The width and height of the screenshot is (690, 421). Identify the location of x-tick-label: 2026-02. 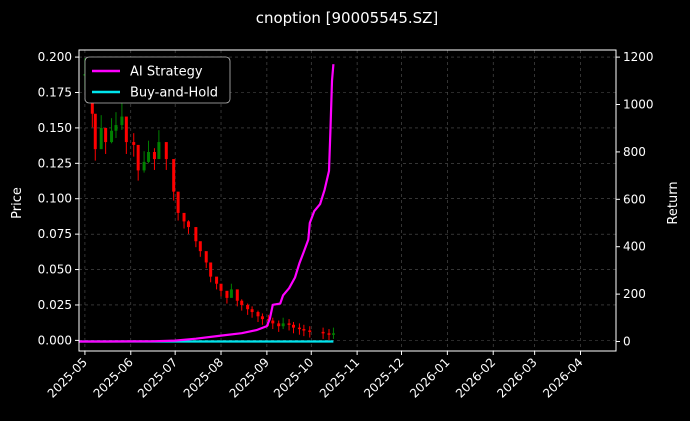
(475, 377).